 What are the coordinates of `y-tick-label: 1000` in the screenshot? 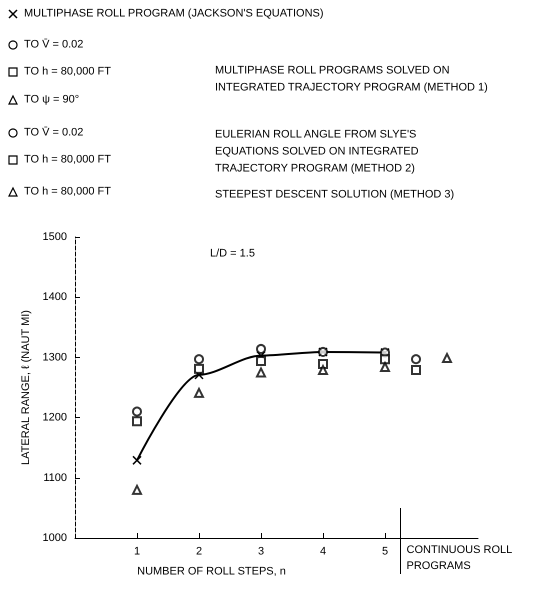 It's located at (54, 538).